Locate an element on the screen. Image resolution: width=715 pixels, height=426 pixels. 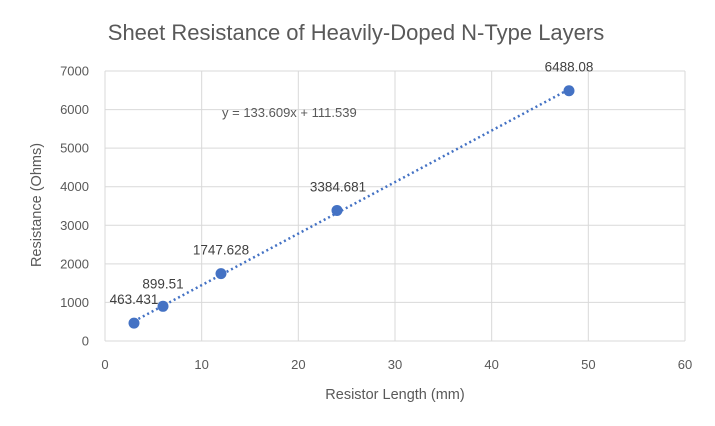
y-tick-label: 1000 is located at coordinates (74, 302).